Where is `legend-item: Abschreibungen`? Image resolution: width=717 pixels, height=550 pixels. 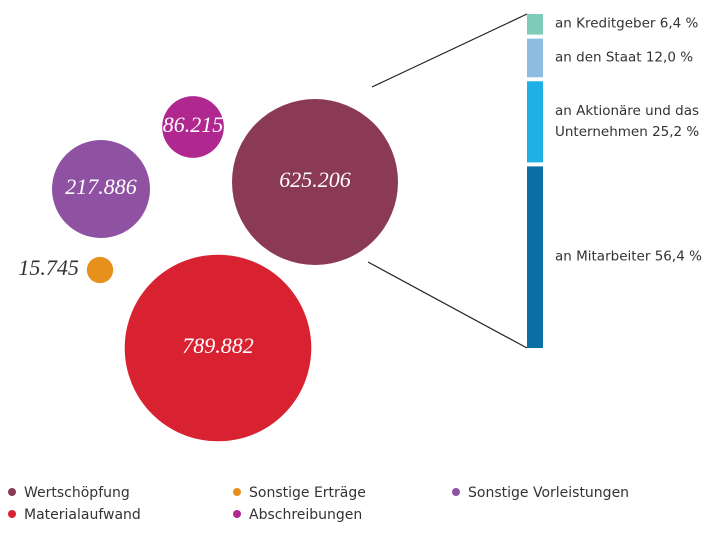
legend-item: Abschreibungen is located at coordinates (297, 515).